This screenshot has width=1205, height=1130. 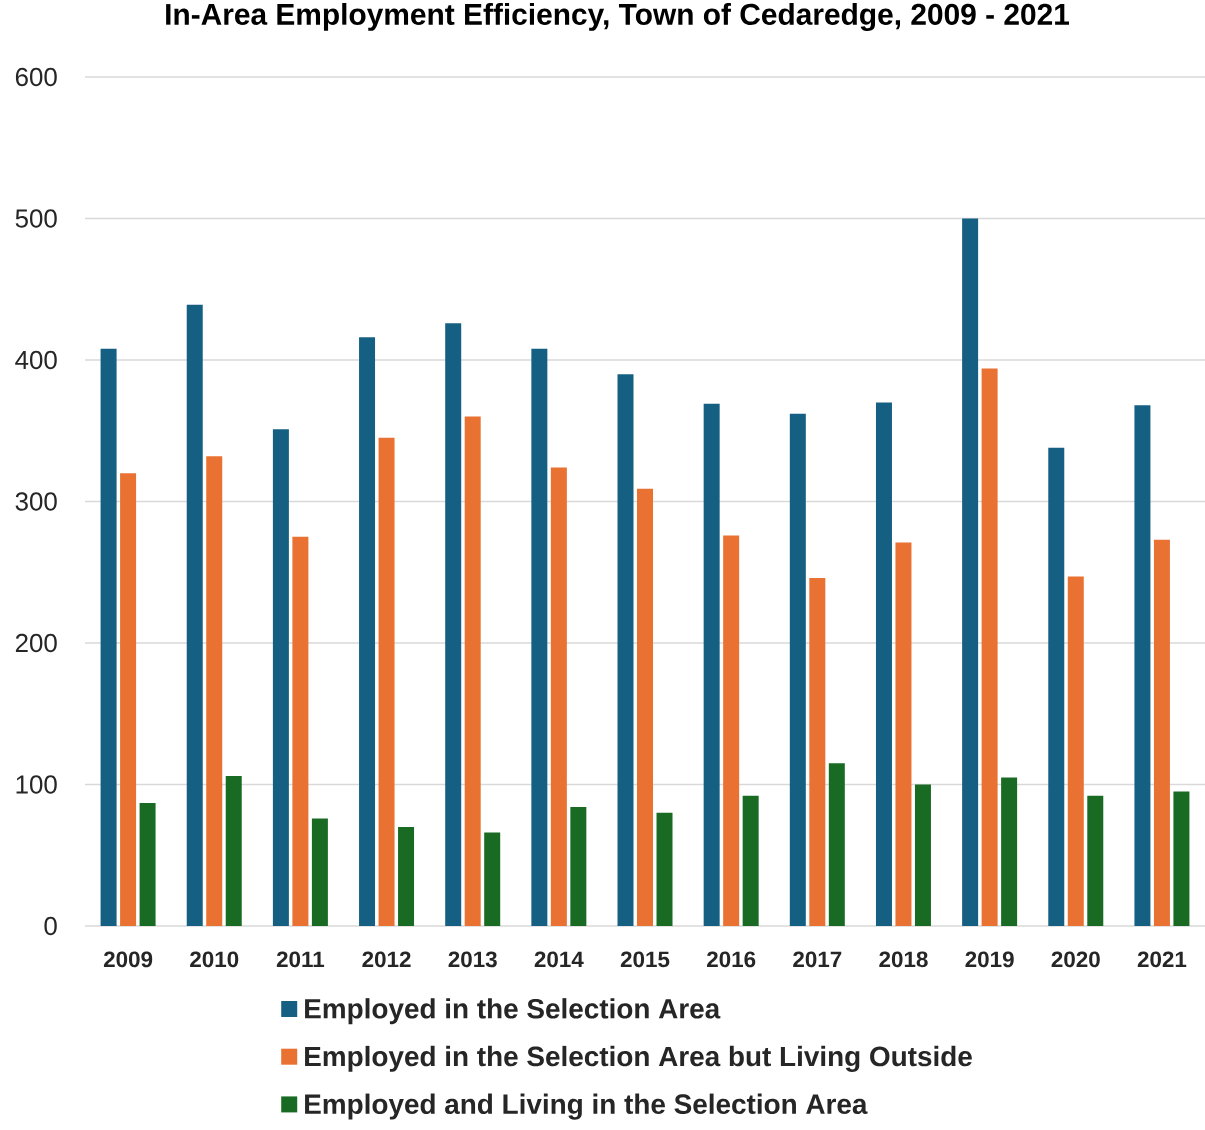 I want to click on x-tick-label: 2019, so click(x=989, y=959).